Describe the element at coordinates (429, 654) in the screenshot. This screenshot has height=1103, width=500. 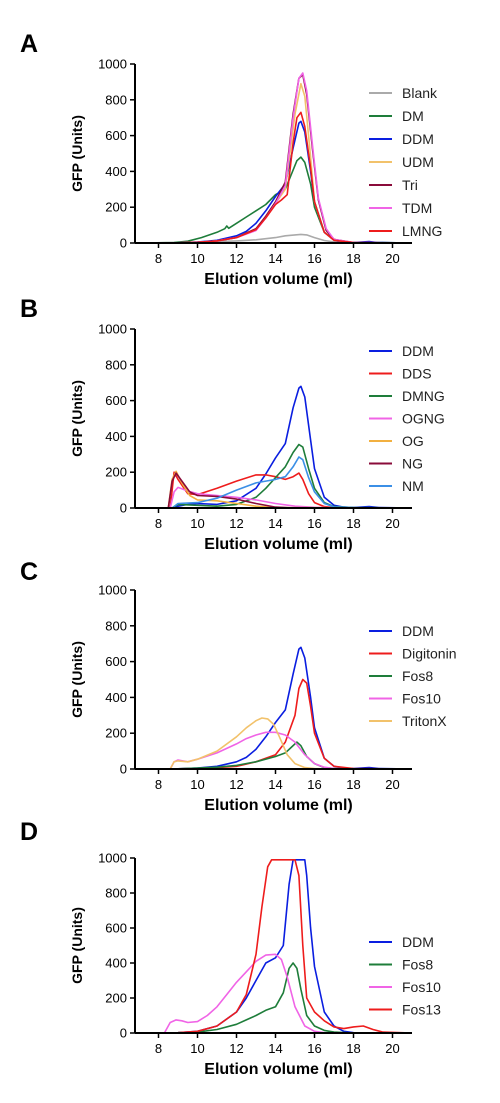
I see `legend-label: Digitonin` at that location.